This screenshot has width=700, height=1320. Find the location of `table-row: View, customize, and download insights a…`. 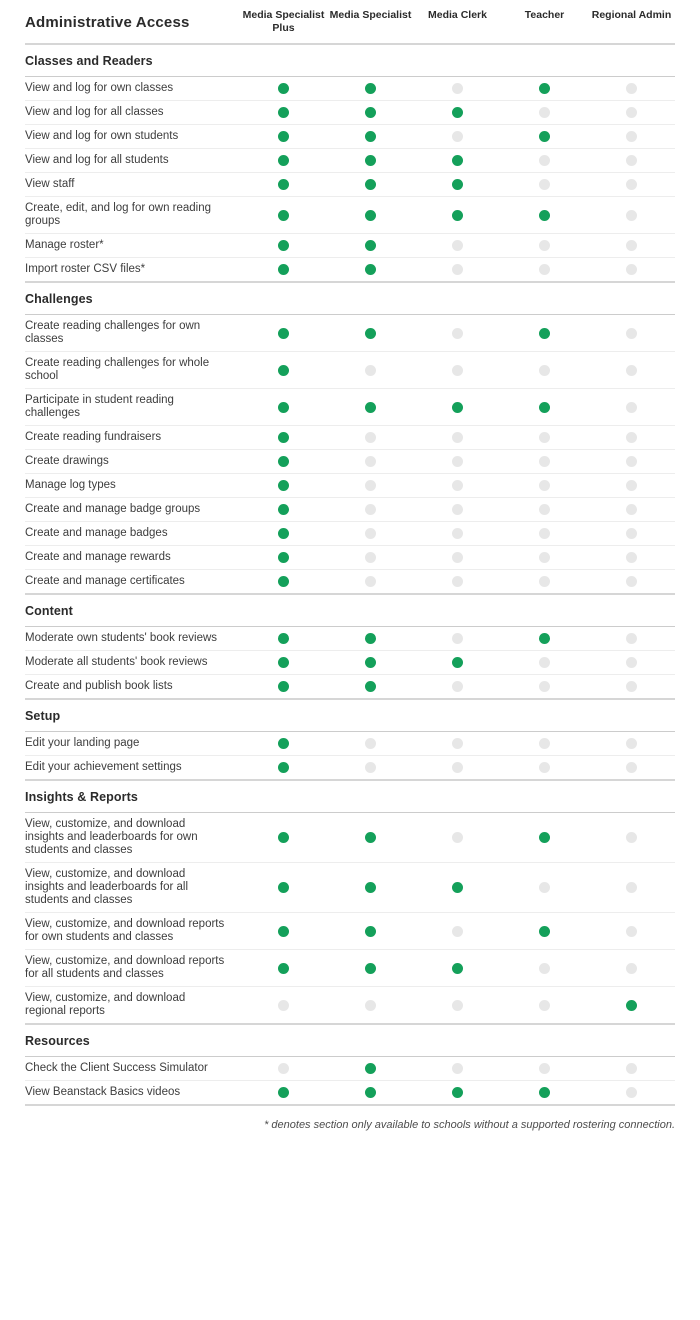

table-row: View, customize, and download insights a… is located at coordinates (350, 837).